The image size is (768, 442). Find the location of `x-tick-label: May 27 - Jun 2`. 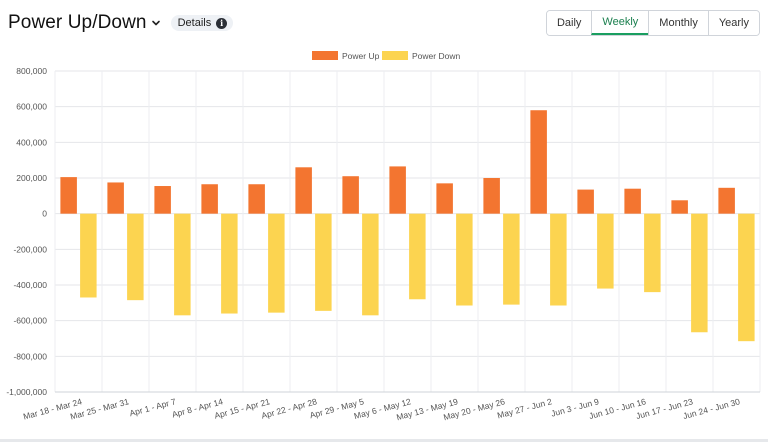

x-tick-label: May 27 - Jun 2 is located at coordinates (524, 408).